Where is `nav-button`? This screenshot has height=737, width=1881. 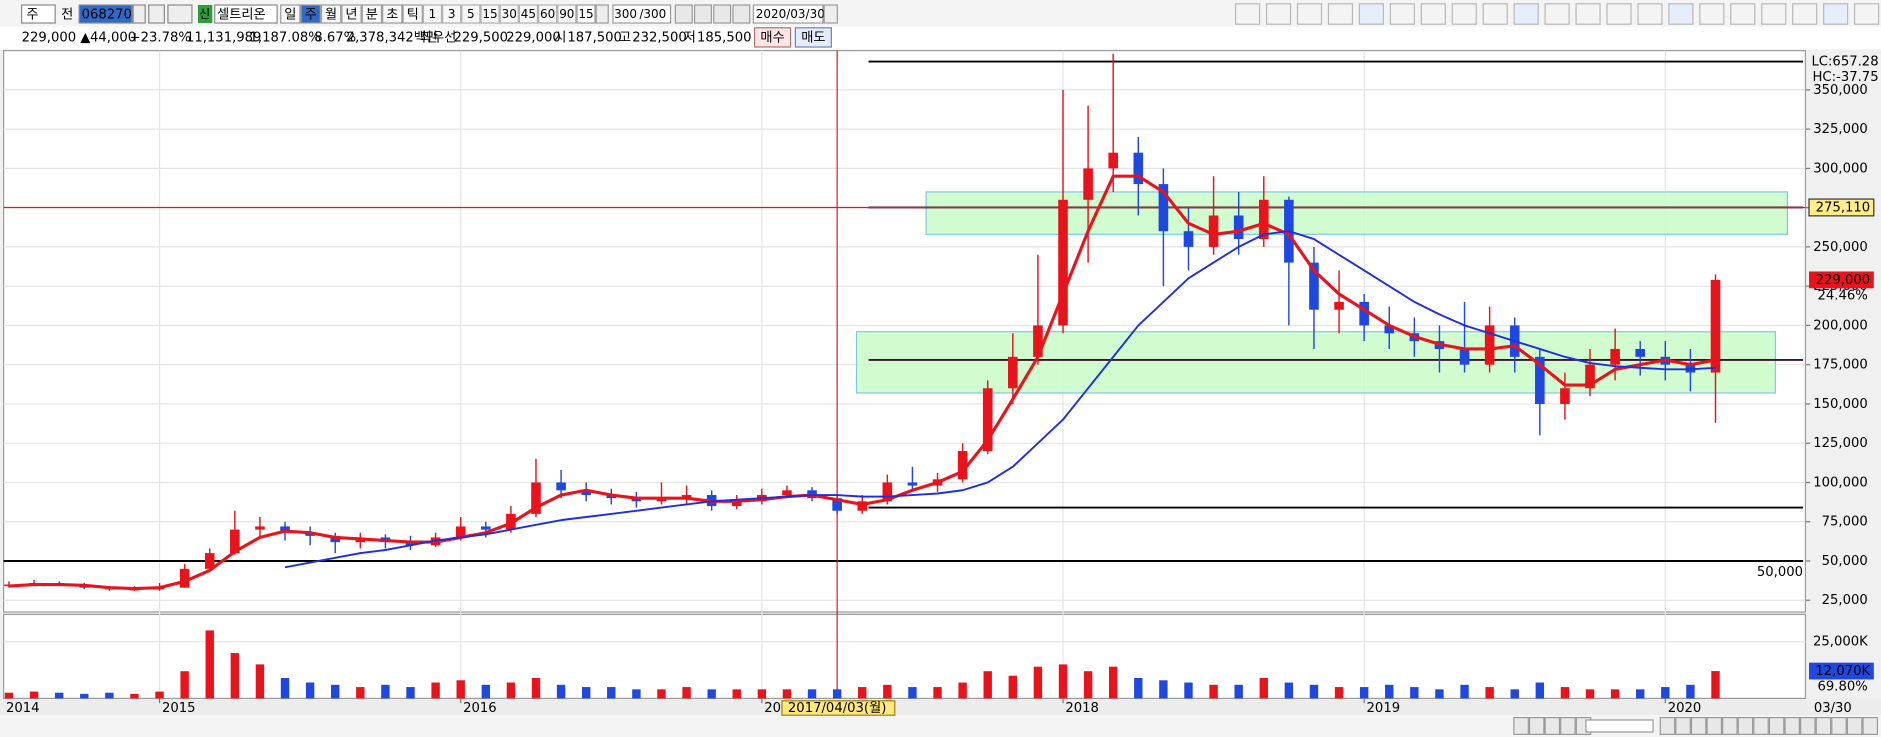 nav-button is located at coordinates (180, 14).